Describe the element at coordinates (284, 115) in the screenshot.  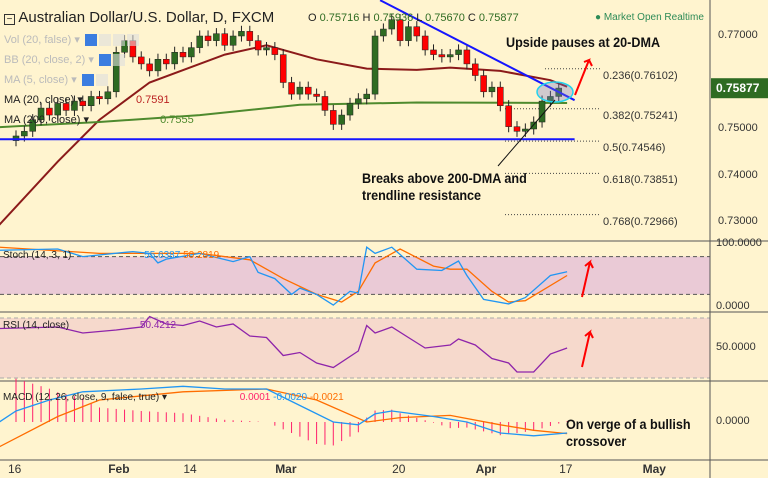
I see `ma200-line` at that location.